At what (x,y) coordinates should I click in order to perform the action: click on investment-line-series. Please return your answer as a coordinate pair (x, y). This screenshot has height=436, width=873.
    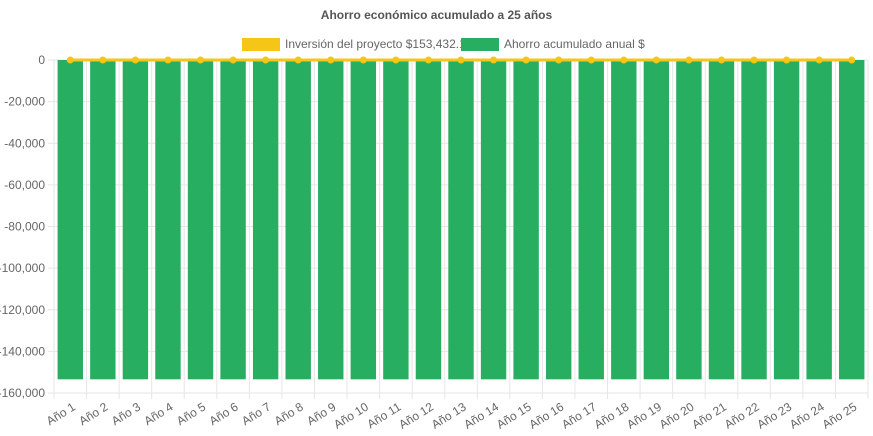
    Looking at the image, I should click on (461, 60).